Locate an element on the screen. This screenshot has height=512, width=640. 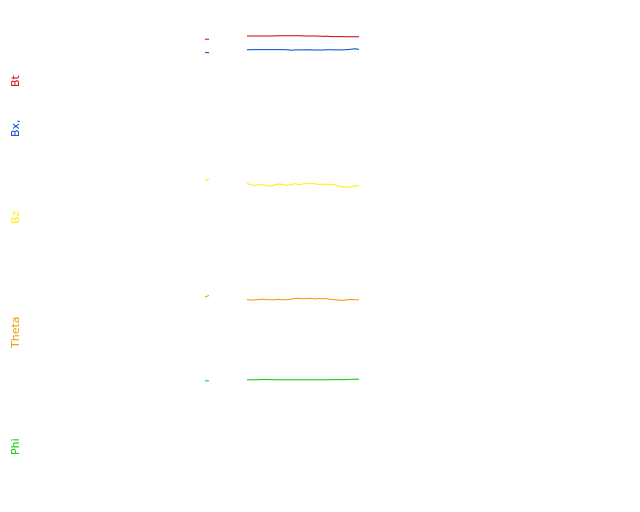
phi-axis-label: Phi is located at coordinates (15, 446).